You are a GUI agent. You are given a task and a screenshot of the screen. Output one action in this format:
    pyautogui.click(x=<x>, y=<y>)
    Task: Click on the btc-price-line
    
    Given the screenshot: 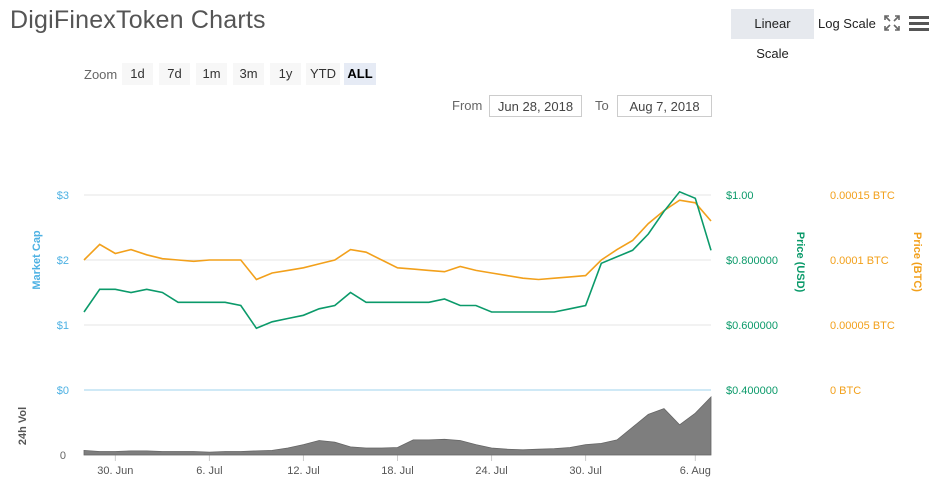 What is the action you would take?
    pyautogui.click(x=397, y=240)
    